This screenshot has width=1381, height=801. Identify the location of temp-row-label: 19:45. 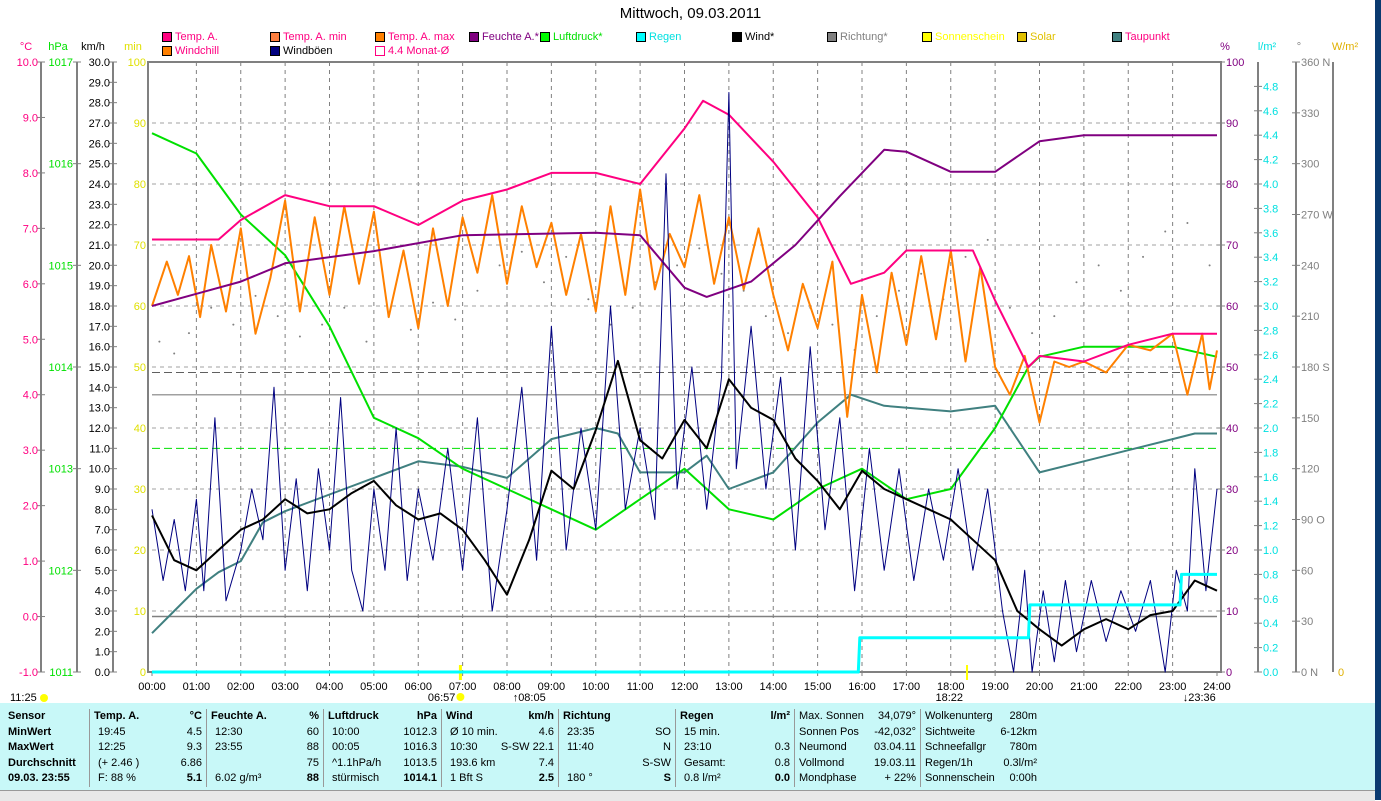
(112, 731).